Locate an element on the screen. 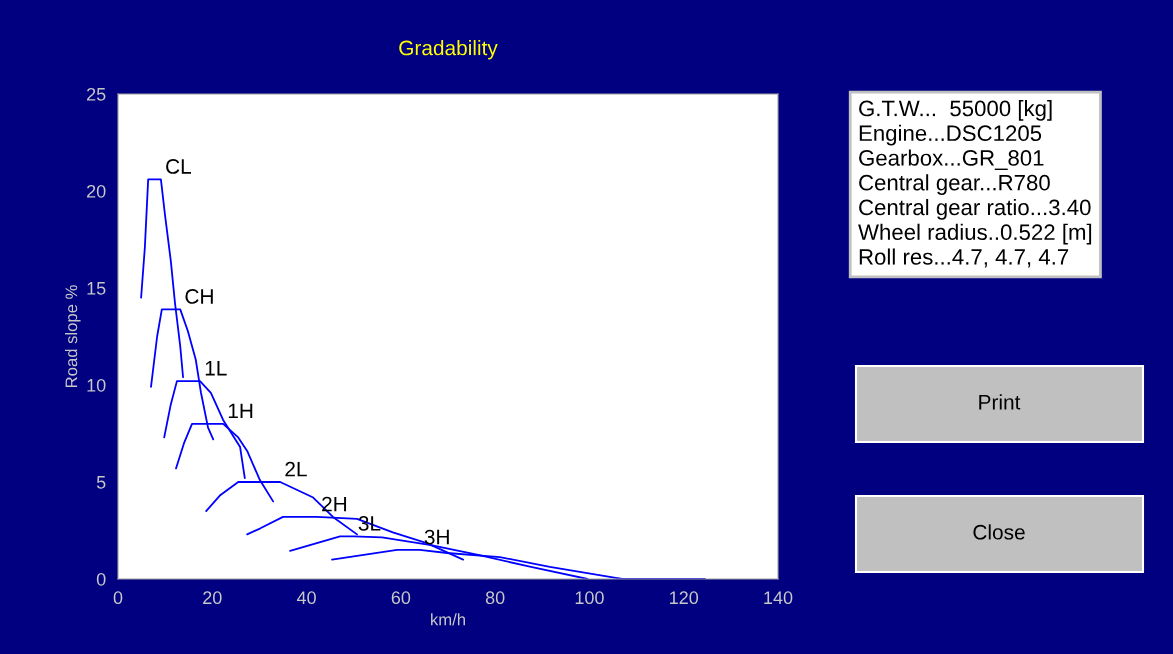  x-tick-label: 0 is located at coordinates (118, 598).